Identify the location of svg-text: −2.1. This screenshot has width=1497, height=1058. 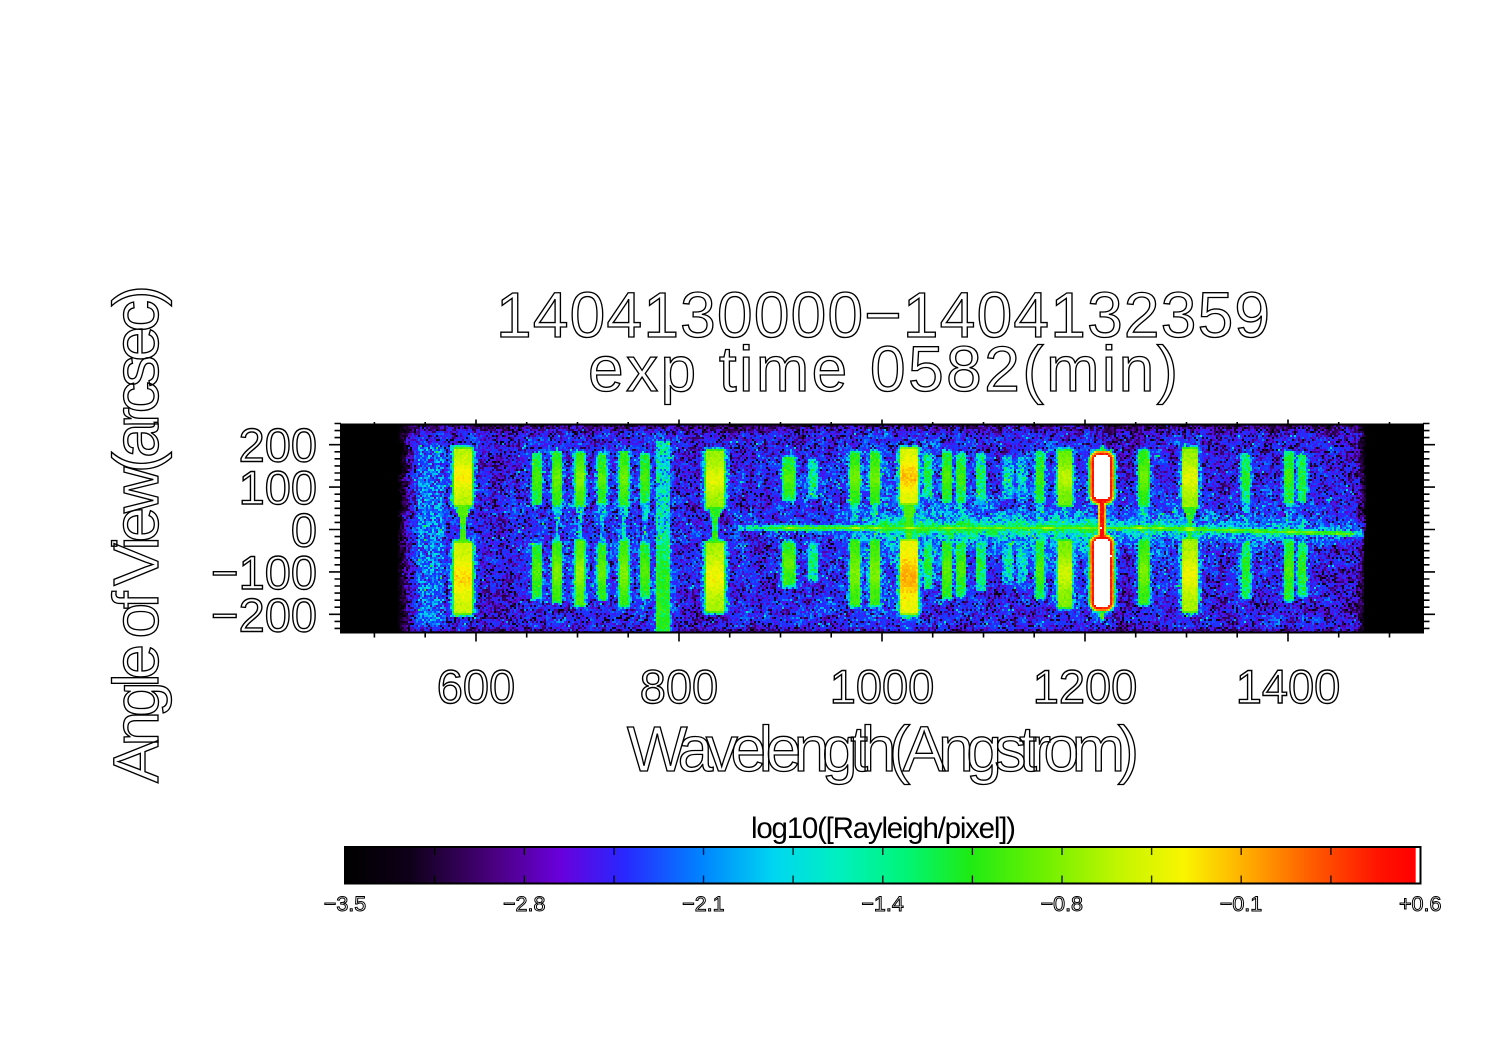
(703, 904).